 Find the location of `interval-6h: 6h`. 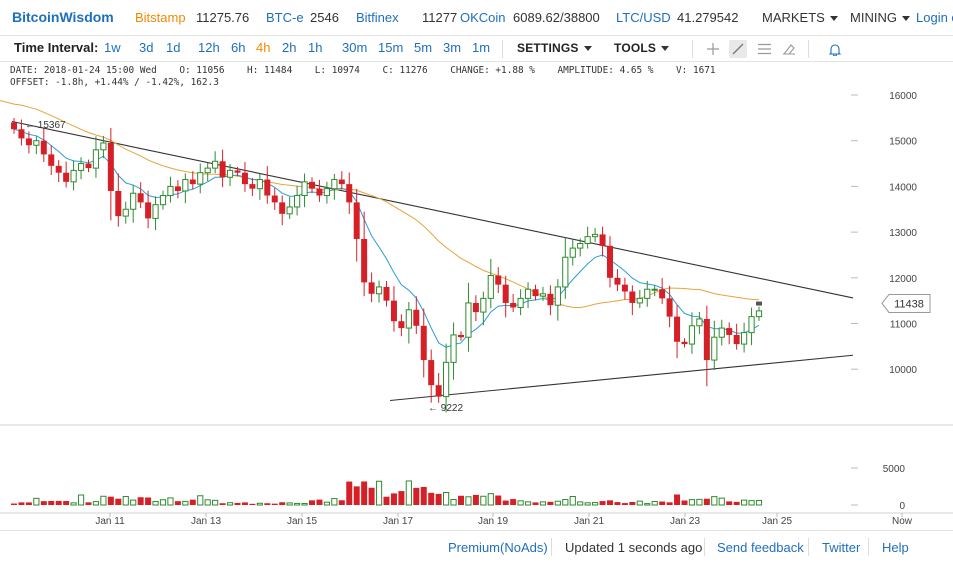

interval-6h: 6h is located at coordinates (238, 47).